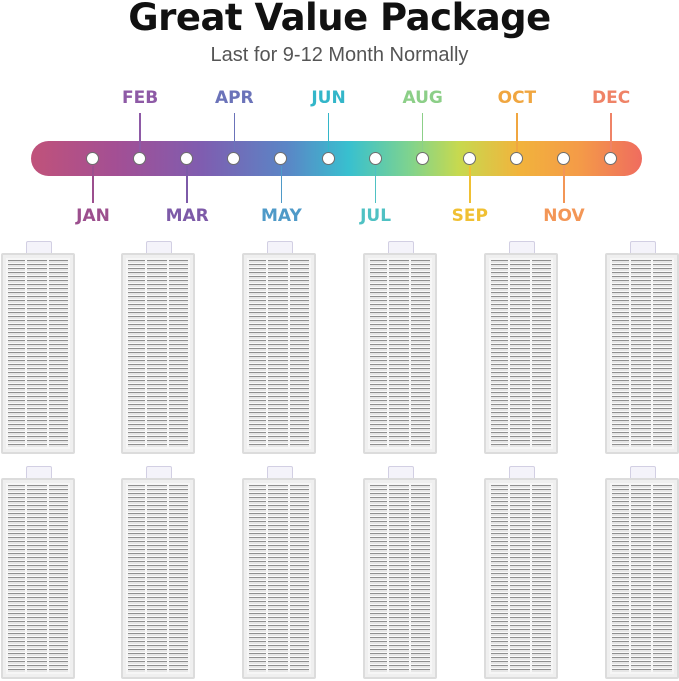  Describe the element at coordinates (281, 216) in the screenshot. I see `month-label-may: MAY` at that location.